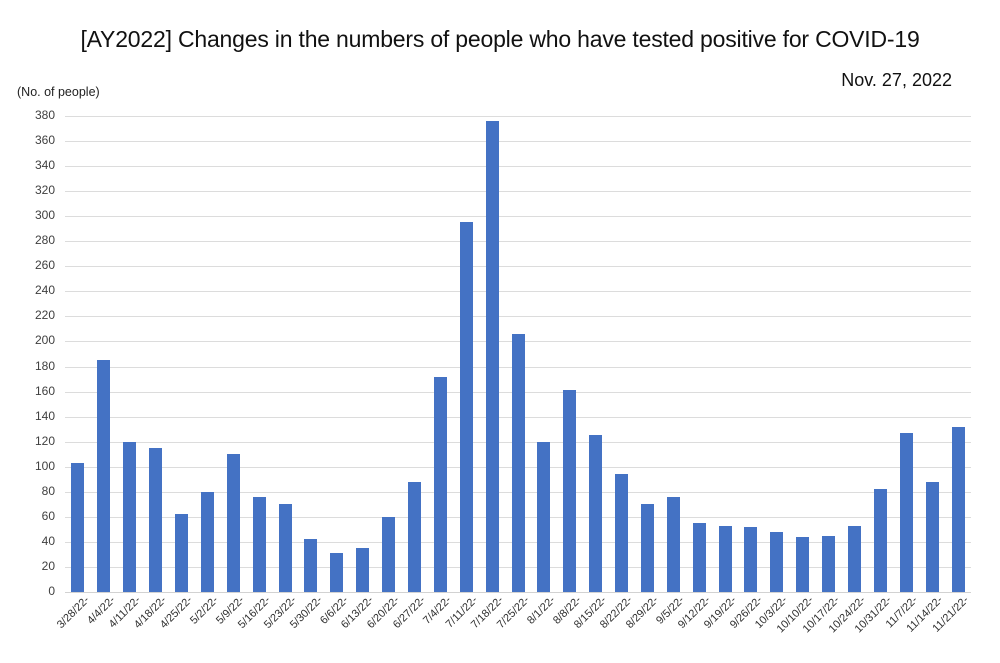 This screenshot has height=663, width=1000. Describe the element at coordinates (44, 465) in the screenshot. I see `y-tick-label: 100` at that location.